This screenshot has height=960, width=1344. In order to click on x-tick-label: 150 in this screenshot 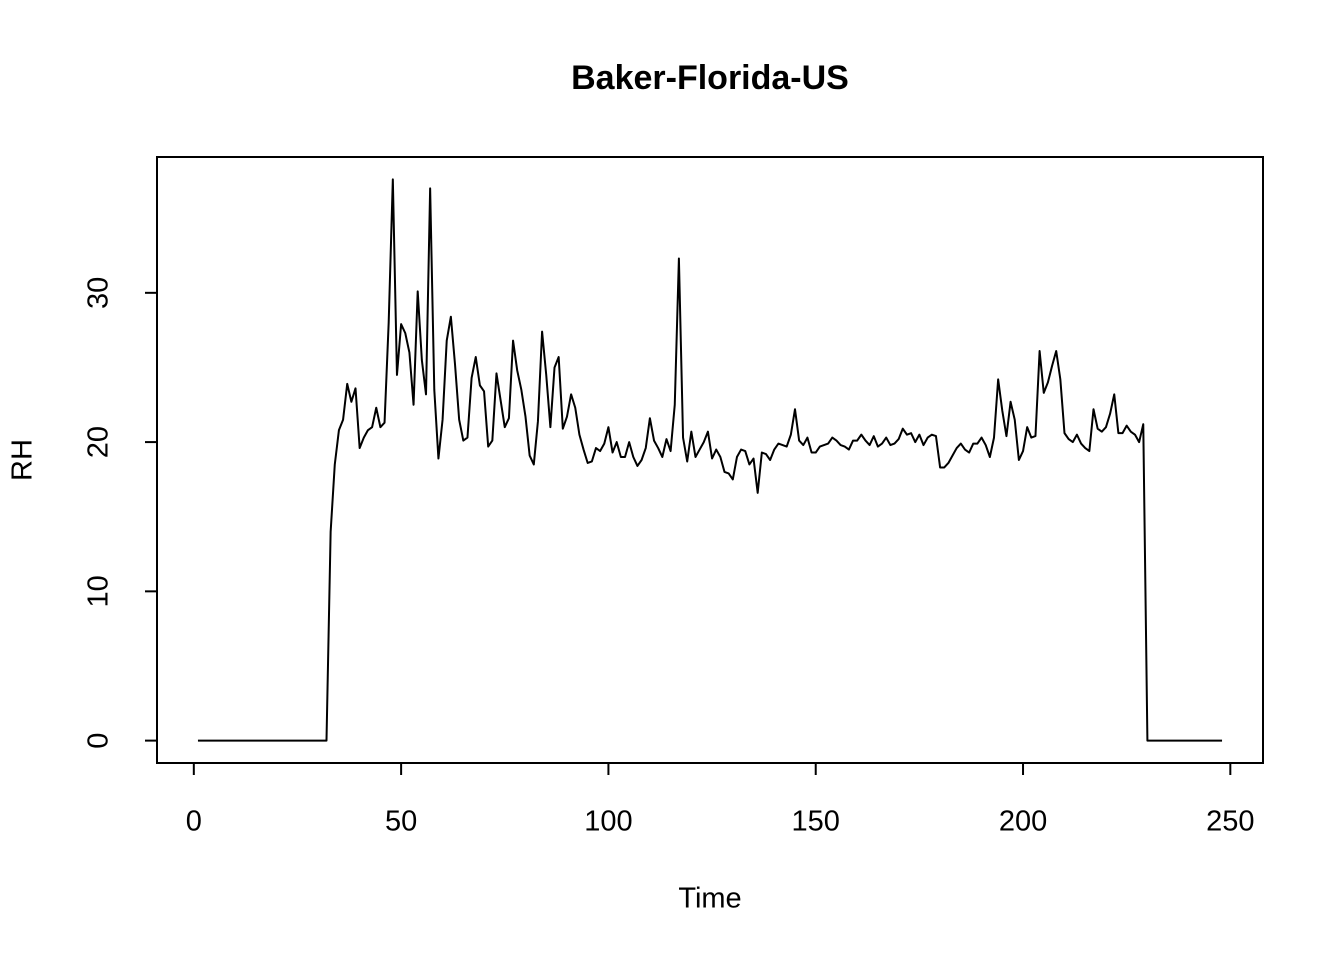, I will do `click(816, 822)`.